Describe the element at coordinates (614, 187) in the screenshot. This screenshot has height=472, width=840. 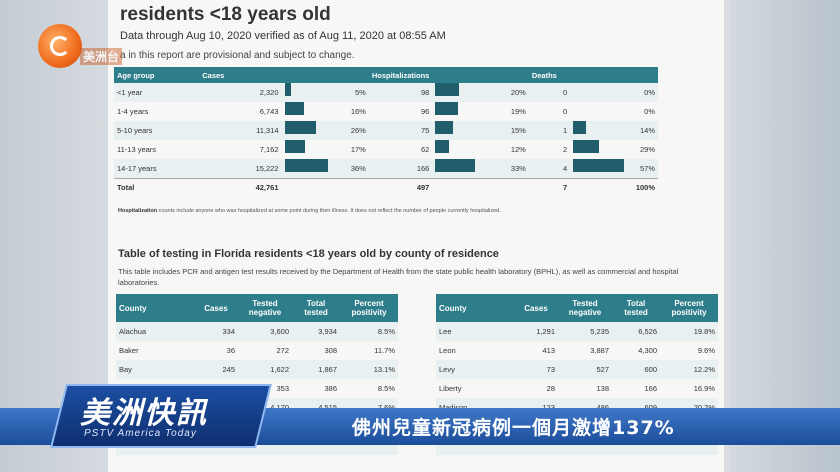
I see `total-cell: 100%` at that location.